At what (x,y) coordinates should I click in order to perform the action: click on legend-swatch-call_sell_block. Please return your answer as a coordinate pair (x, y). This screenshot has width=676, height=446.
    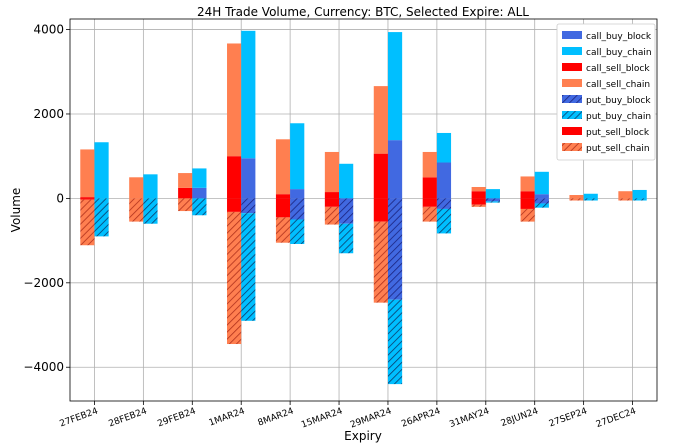
    Looking at the image, I should click on (572, 67).